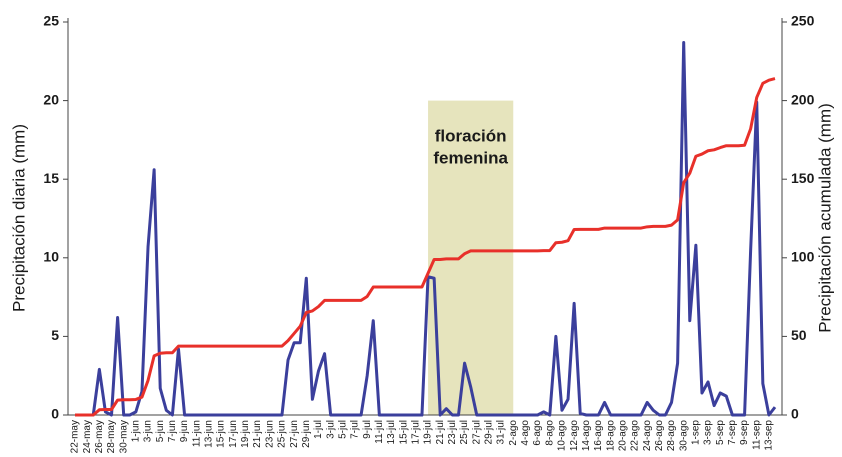 The image size is (842, 457). I want to click on x-tick-label: 24-may, so click(87, 436).